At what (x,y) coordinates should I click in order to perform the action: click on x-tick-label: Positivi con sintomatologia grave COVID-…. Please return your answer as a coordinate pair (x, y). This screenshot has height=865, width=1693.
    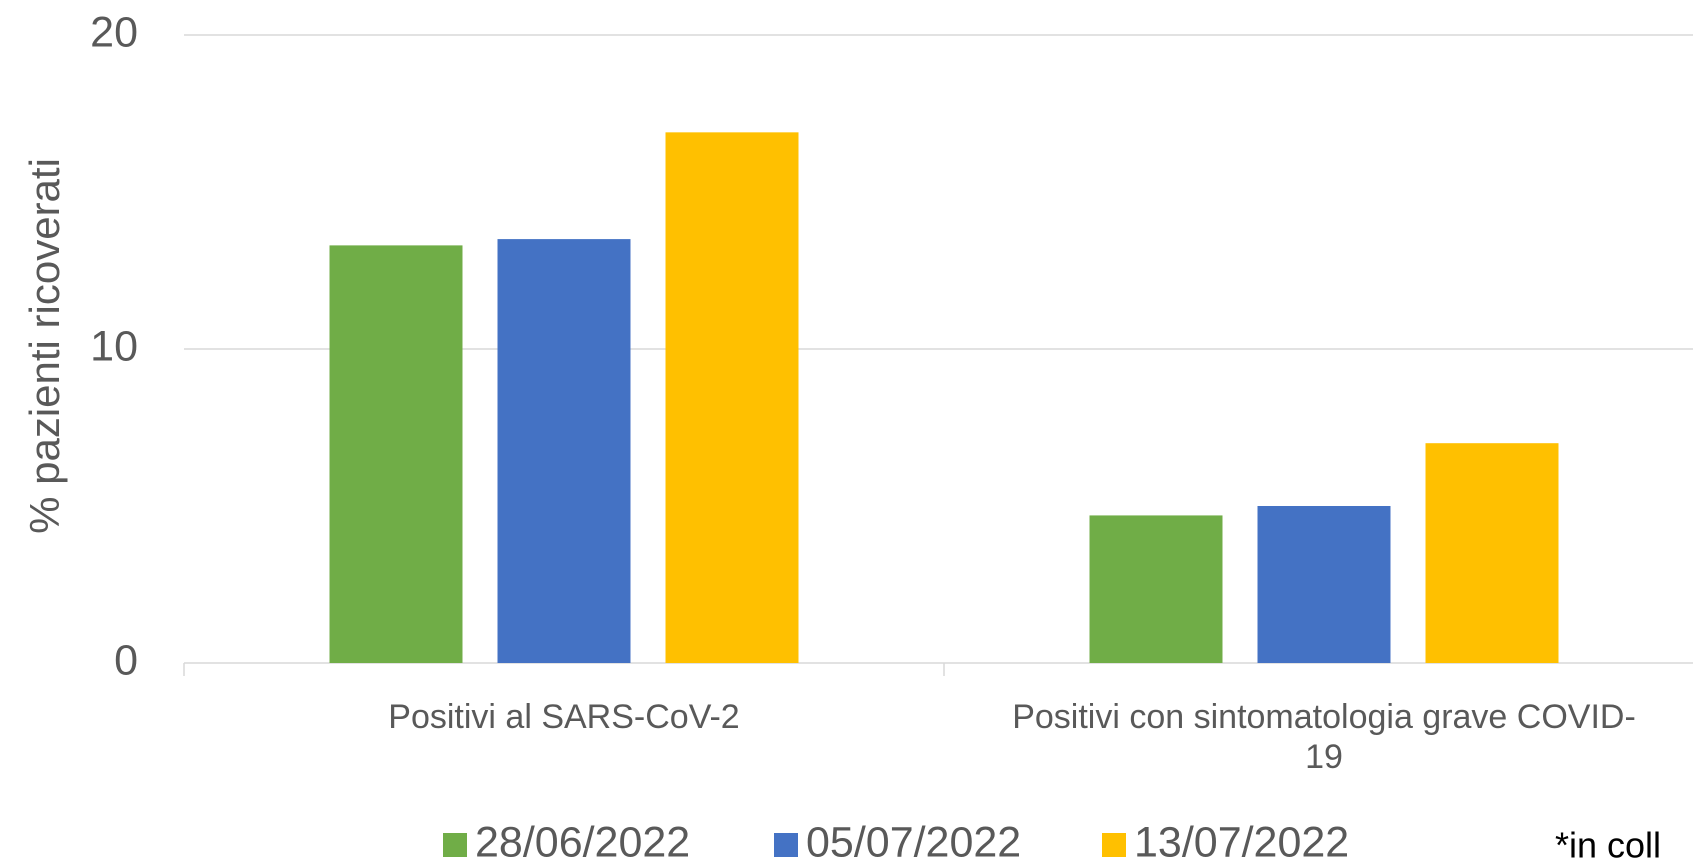
    Looking at the image, I should click on (1324, 737).